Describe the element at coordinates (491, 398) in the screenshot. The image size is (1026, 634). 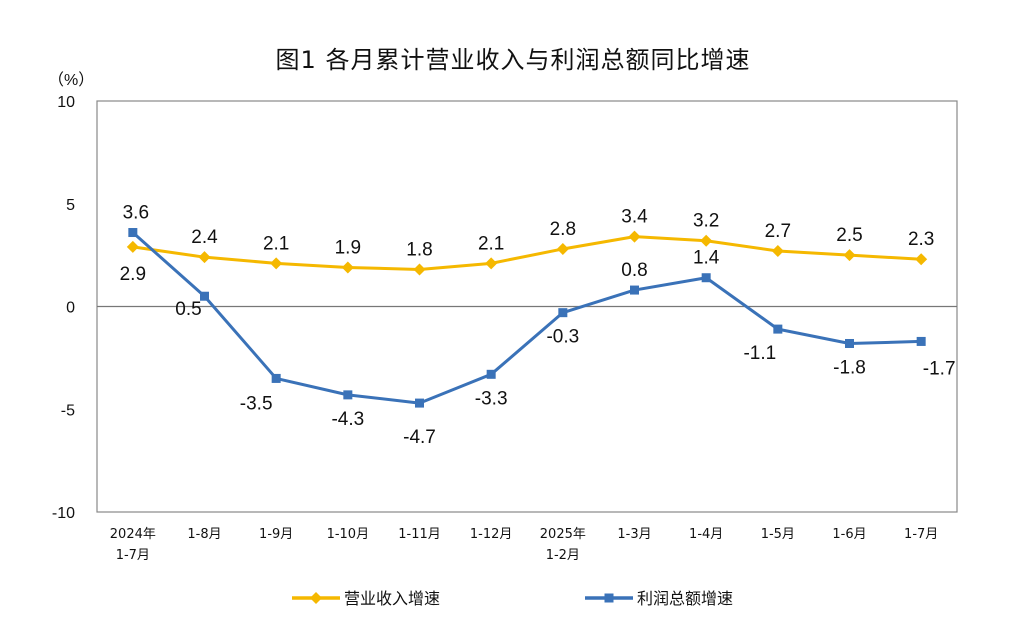
I see `data-label: -3.3` at that location.